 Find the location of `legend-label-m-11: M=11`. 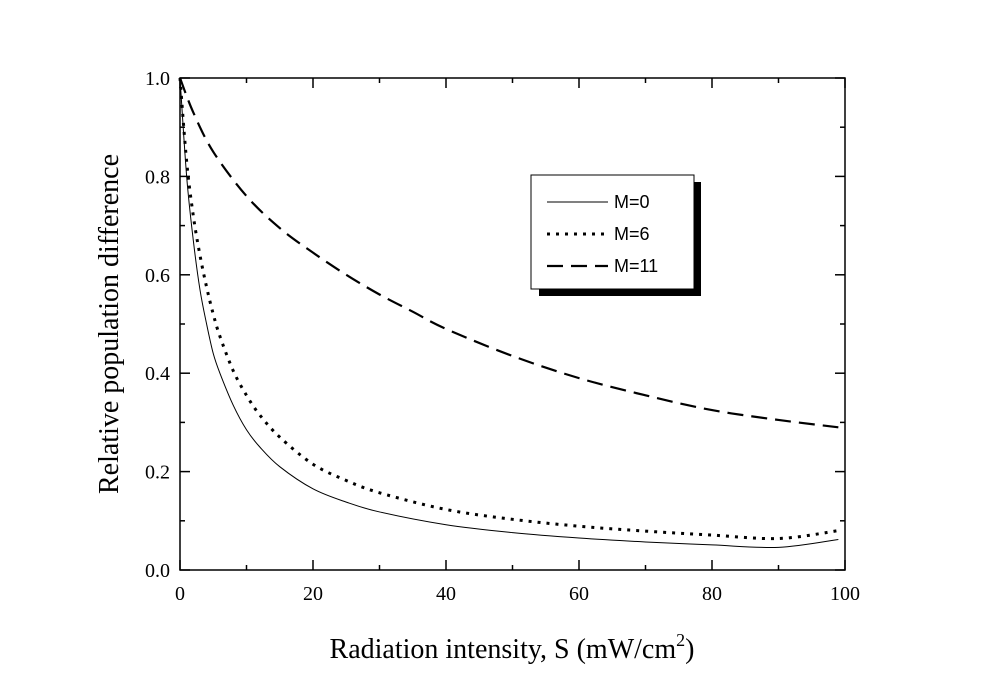

legend-label-m-11: M=11 is located at coordinates (636, 266).